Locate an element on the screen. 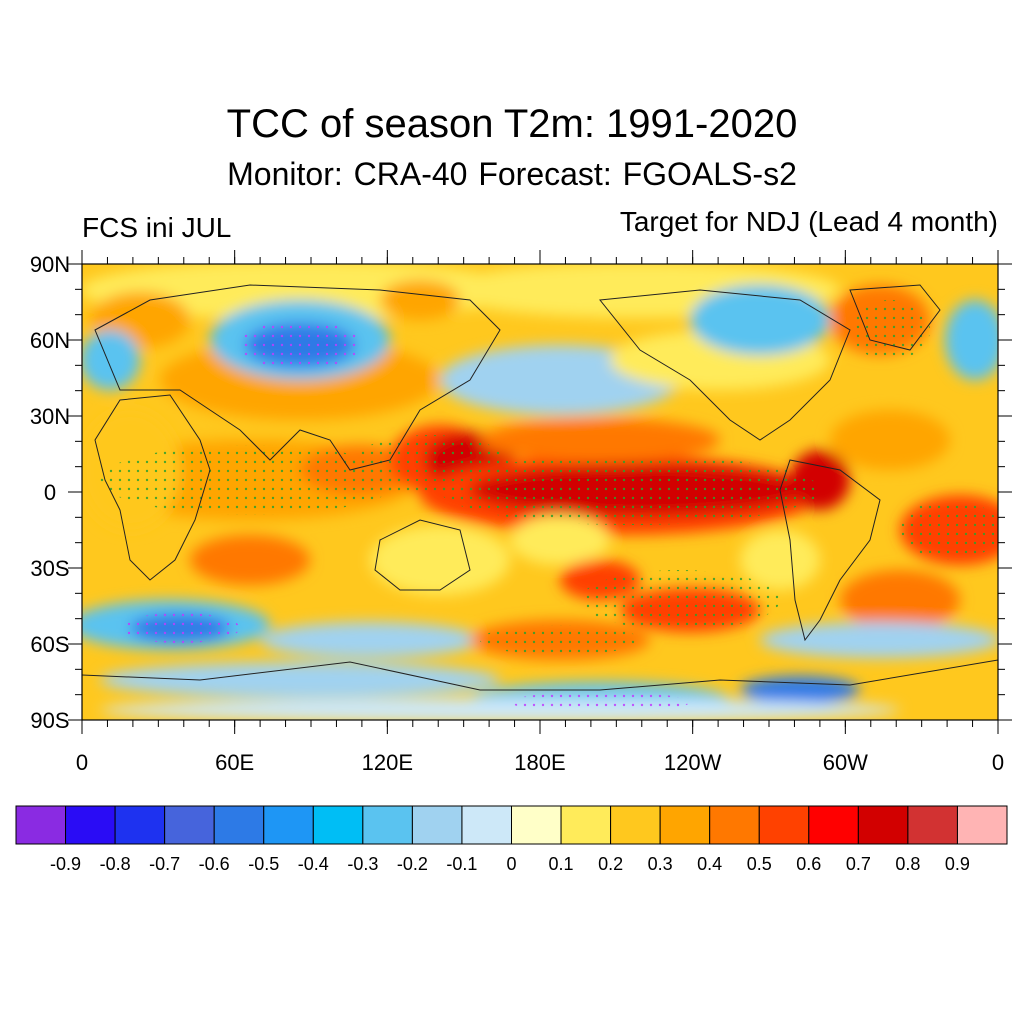  latitude-labels: 90N 60N 30N 0 30S 60S 90S is located at coordinates (50, 492).